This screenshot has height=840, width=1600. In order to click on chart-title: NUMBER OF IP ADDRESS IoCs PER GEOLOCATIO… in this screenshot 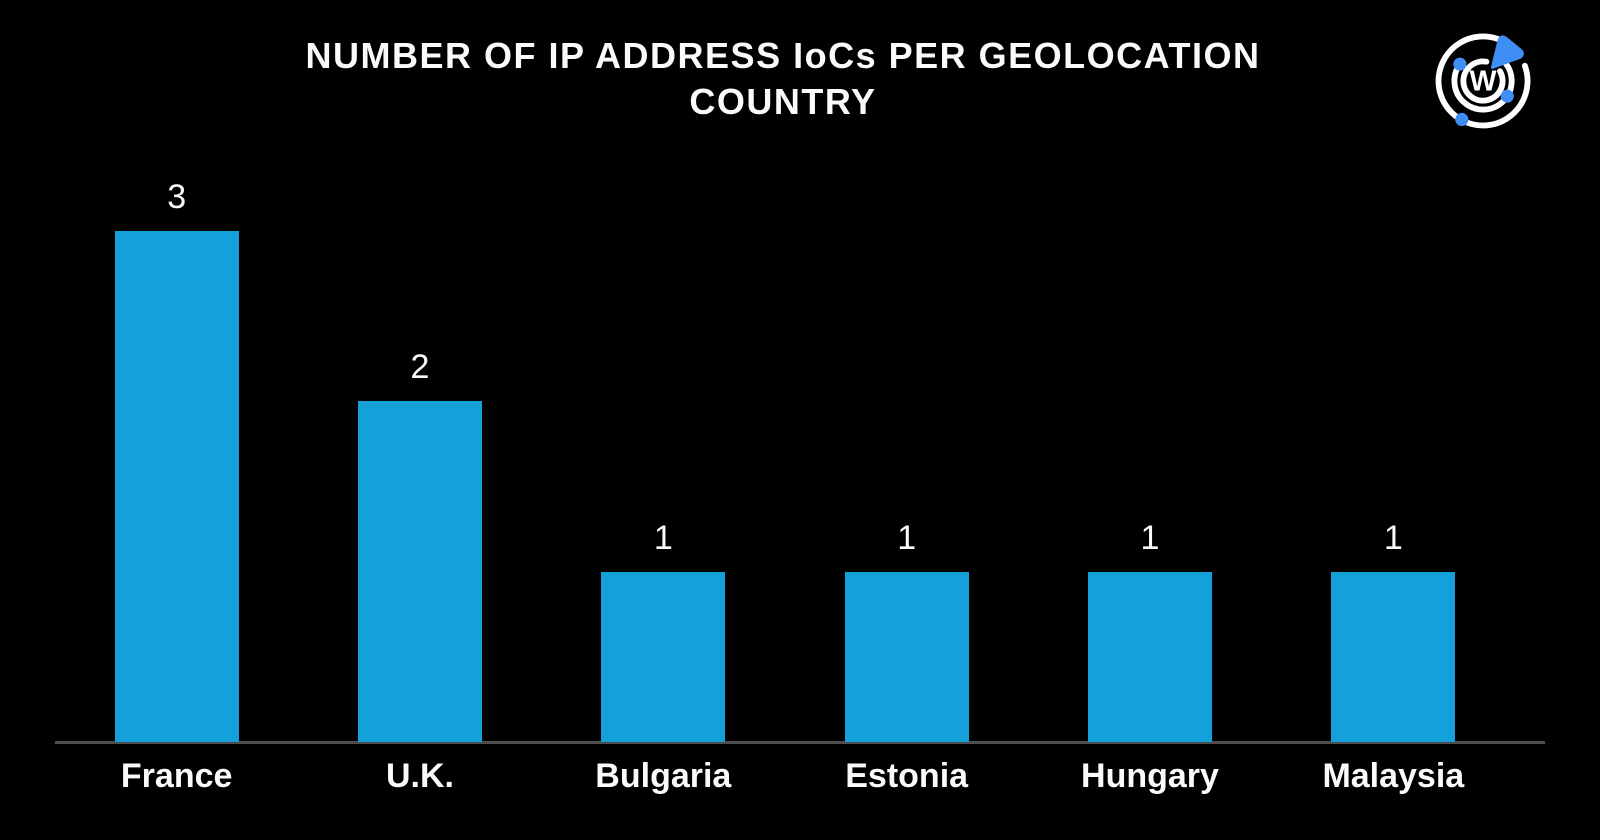, I will do `click(783, 78)`.